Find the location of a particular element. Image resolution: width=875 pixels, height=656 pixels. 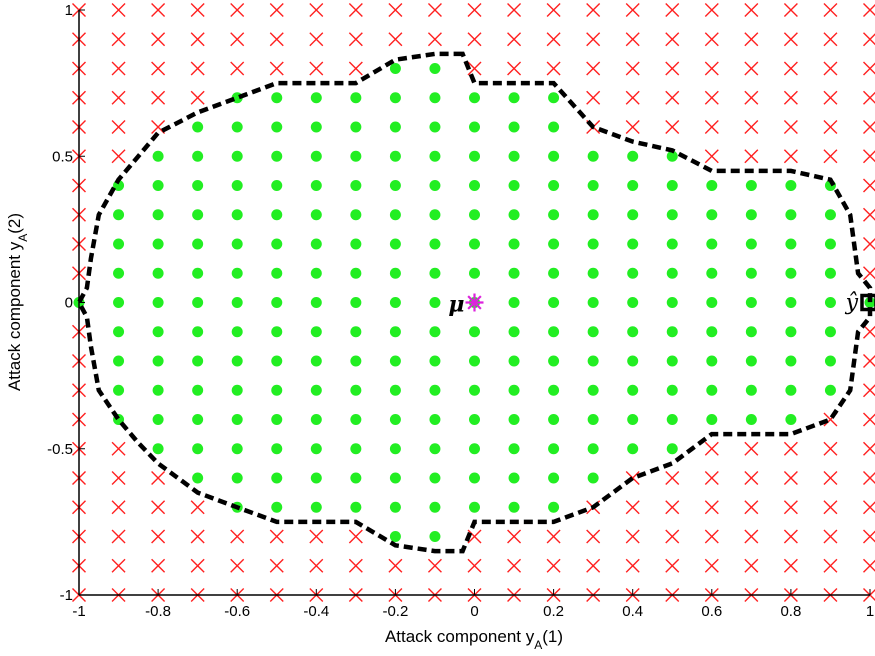

mu-label: μ is located at coordinates (456, 305).